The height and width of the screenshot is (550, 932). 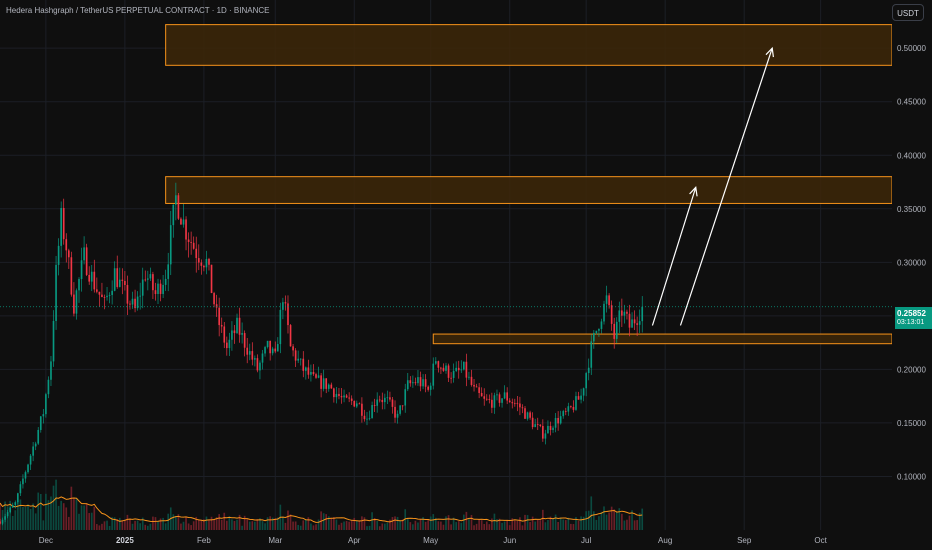 What do you see at coordinates (712, 186) in the screenshot?
I see `projection-arrows` at bounding box center [712, 186].